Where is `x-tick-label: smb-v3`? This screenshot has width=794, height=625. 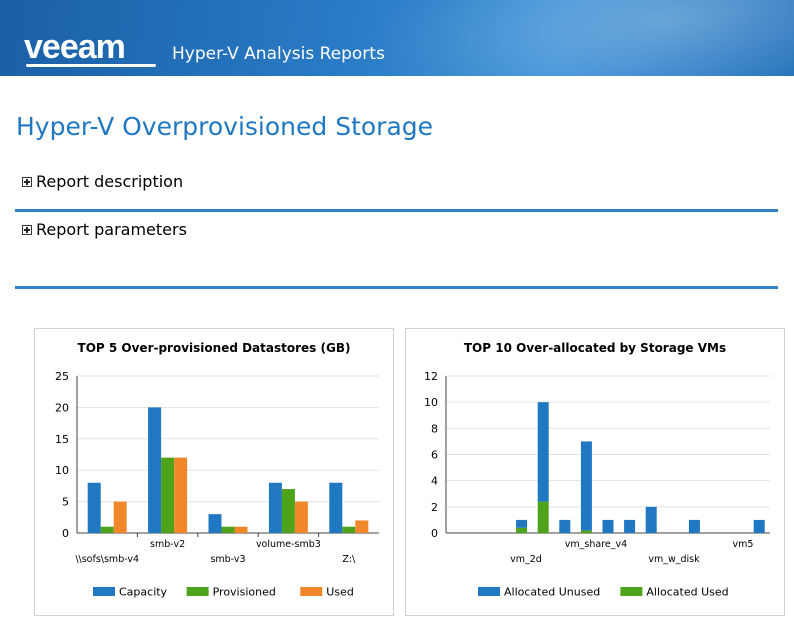
x-tick-label: smb-v3 is located at coordinates (227, 559).